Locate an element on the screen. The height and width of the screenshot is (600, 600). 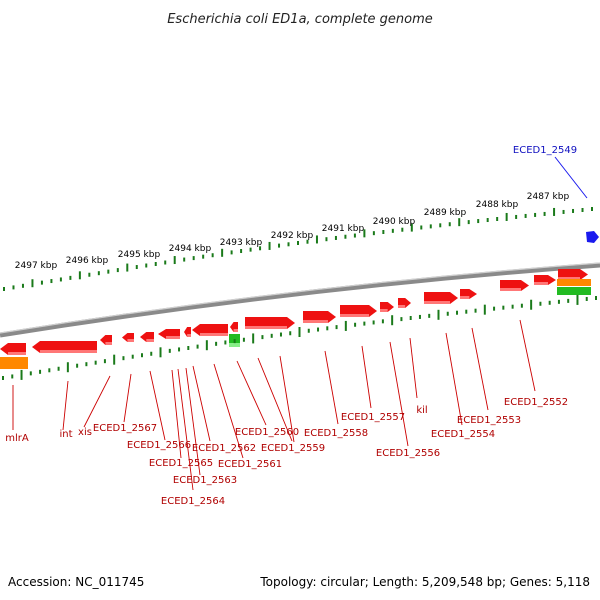
outer-tick-ring is located at coordinates (298, 249).